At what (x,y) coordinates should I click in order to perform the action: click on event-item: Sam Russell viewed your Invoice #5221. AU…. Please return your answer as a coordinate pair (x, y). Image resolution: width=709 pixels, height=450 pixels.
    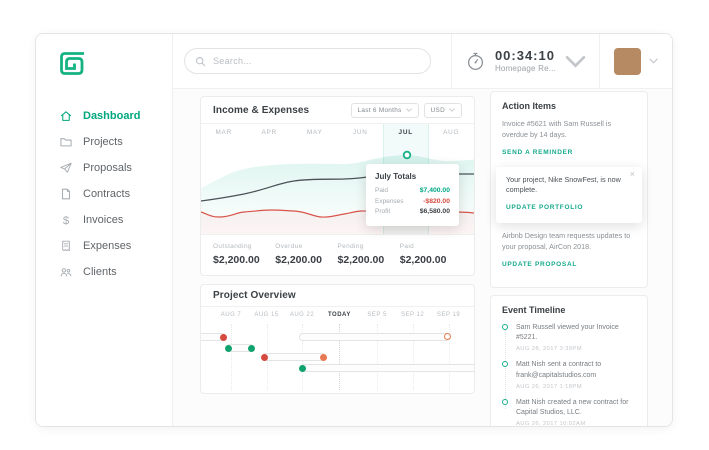
    Looking at the image, I should click on (569, 338).